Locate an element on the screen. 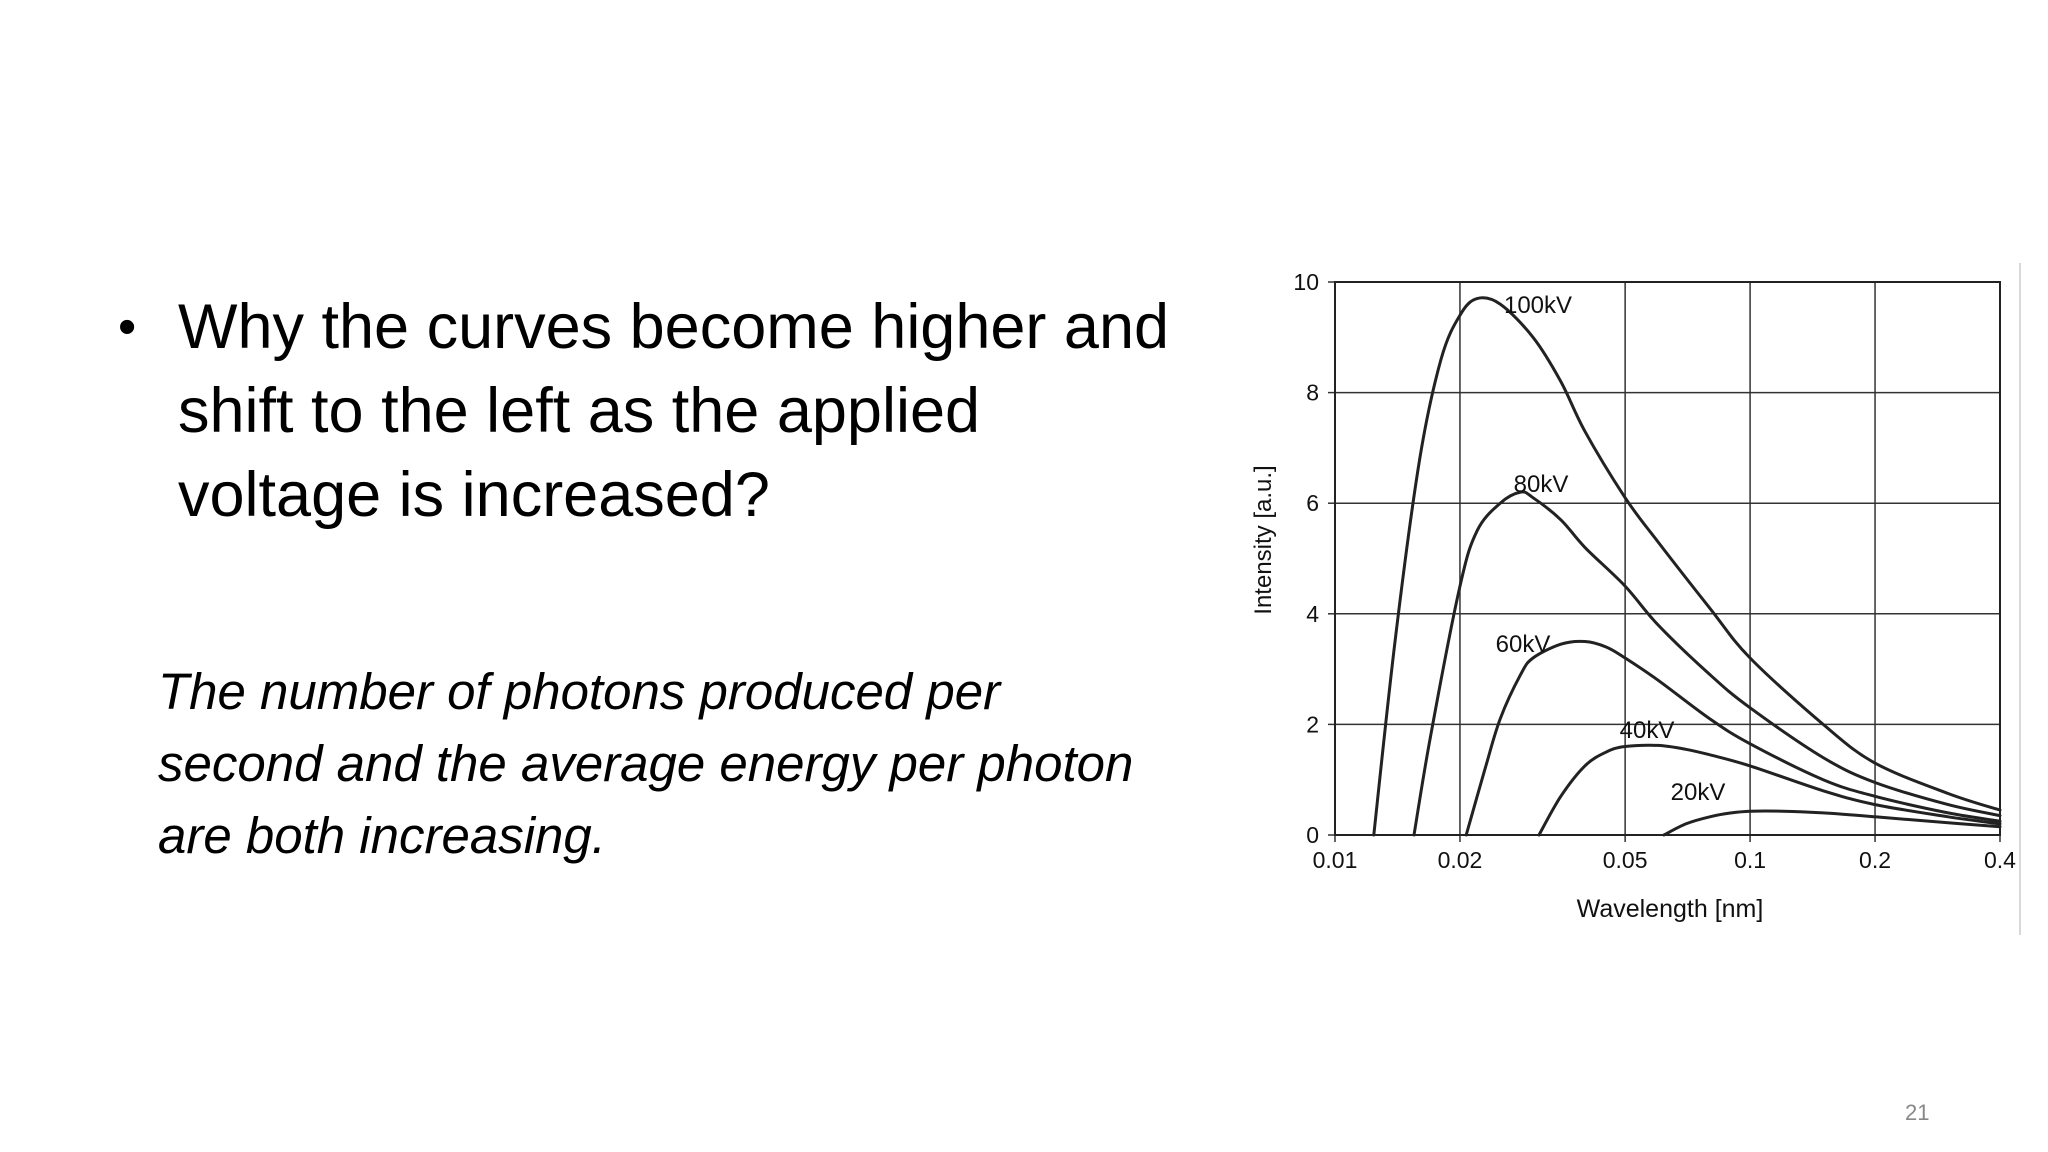 This screenshot has height=1152, width=2048. series-line-40kv is located at coordinates (1769, 790).